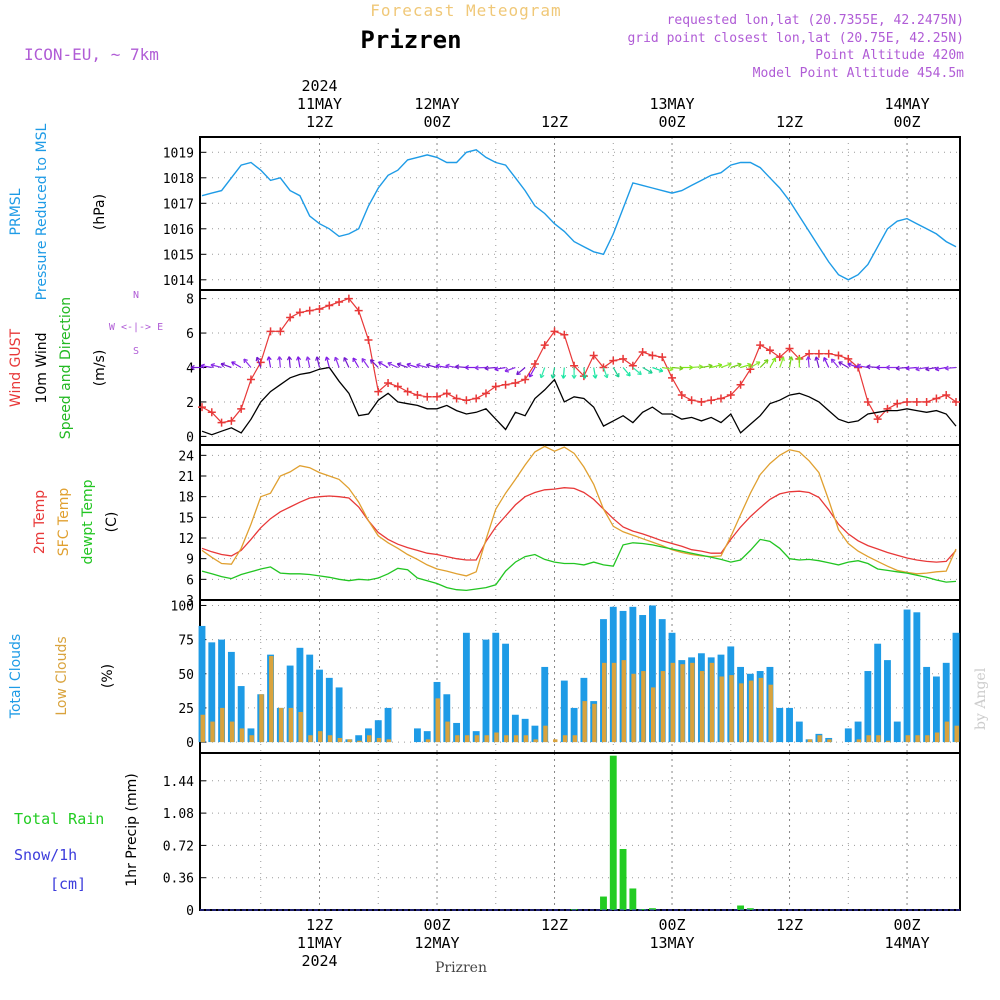 The height and width of the screenshot is (1000, 1000). What do you see at coordinates (16, 676) in the screenshot?
I see `total-clouds-label: Total Clouds` at bounding box center [16, 676].